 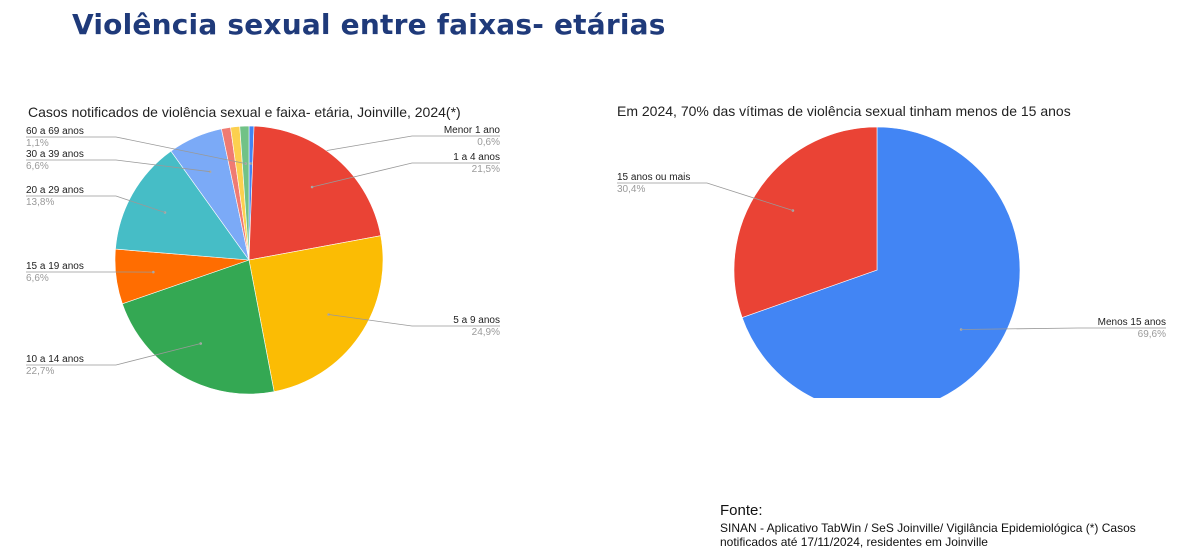 I want to click on slice-label-60-a-69-anos: 60 a 69 anos, so click(x=55, y=131).